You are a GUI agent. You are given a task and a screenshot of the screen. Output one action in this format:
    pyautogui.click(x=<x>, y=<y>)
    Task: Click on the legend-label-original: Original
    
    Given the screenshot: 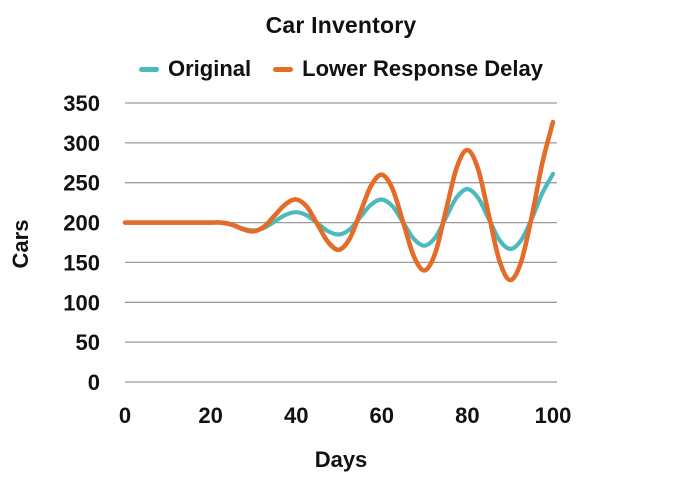 What is the action you would take?
    pyautogui.click(x=210, y=68)
    